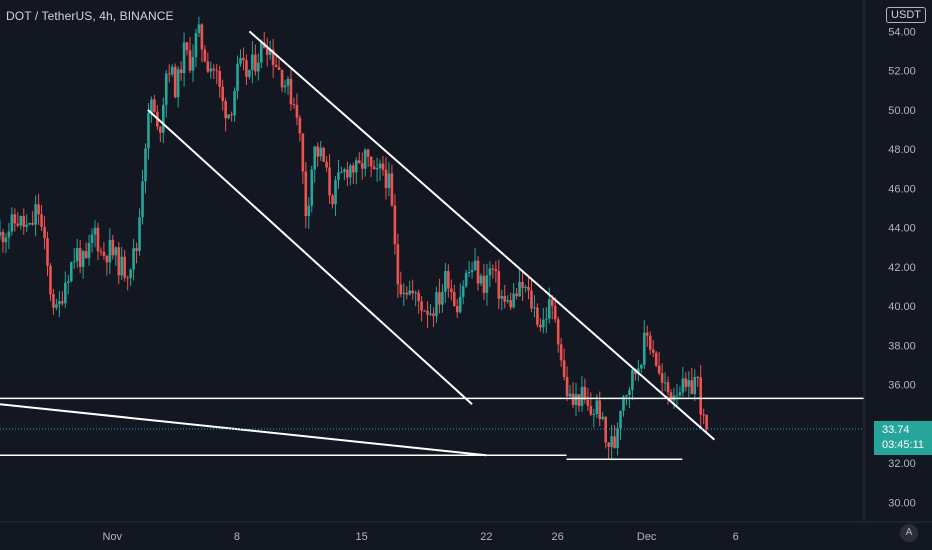 Image resolution: width=932 pixels, height=550 pixels. I want to click on price-tick-label: 54.00, so click(902, 32).